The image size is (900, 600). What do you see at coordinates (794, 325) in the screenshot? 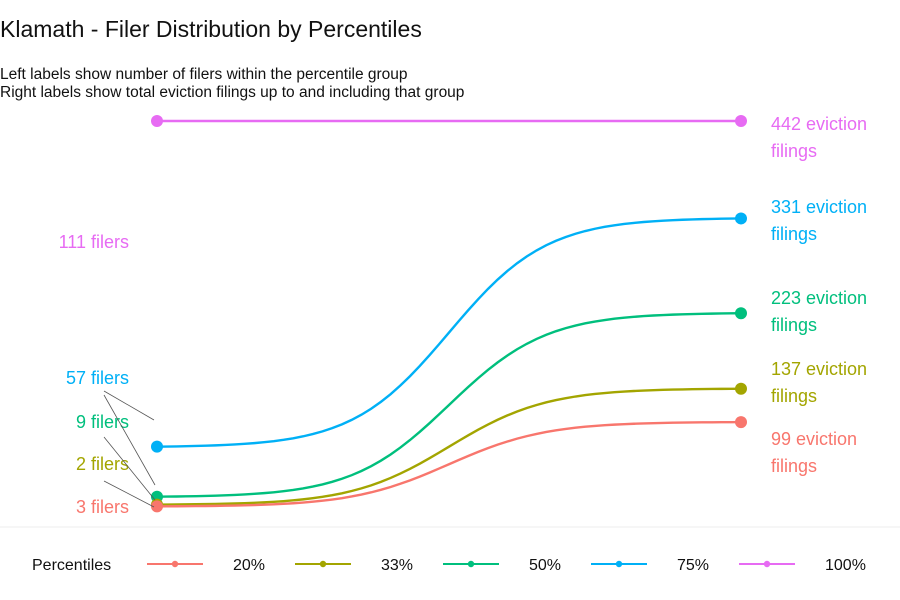
I see `right-label-50-line-2: filings` at bounding box center [794, 325].